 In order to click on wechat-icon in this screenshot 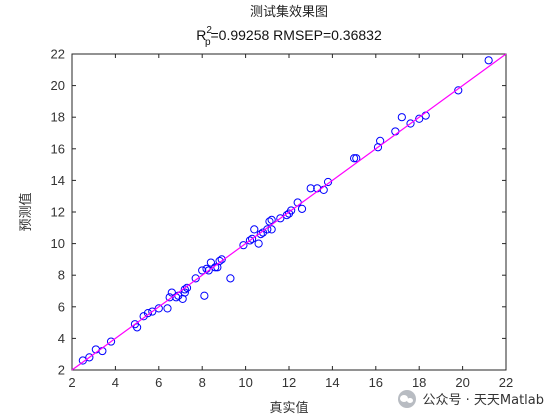, I will do `click(407, 398)`.